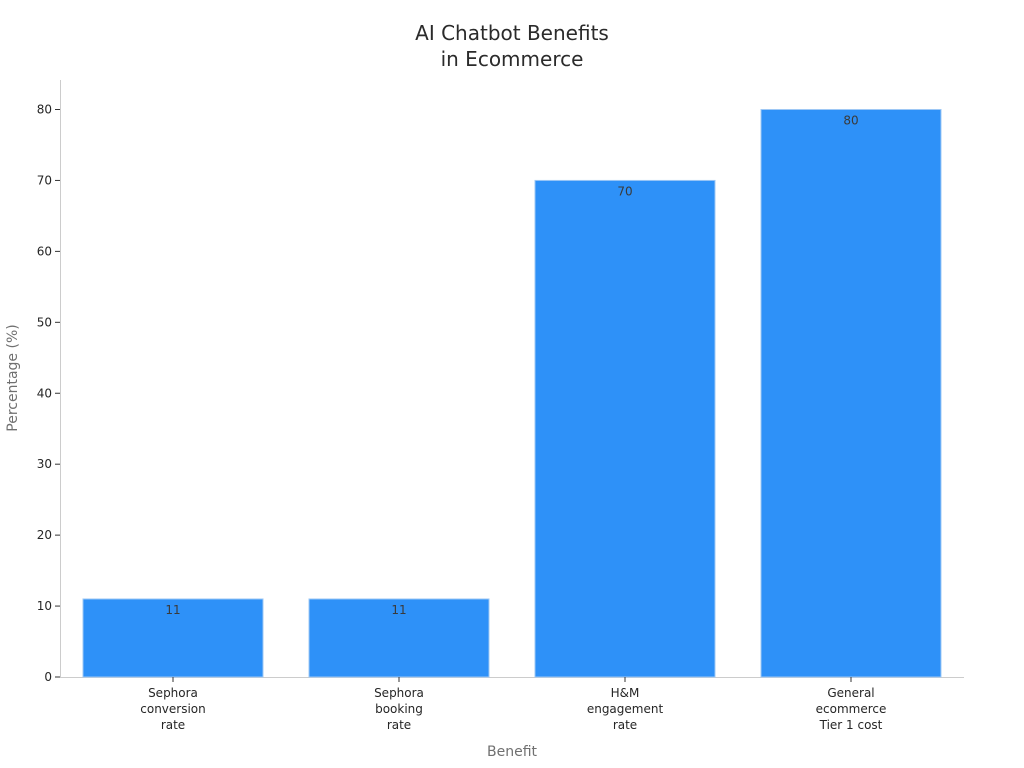 This screenshot has width=1024, height=768. Describe the element at coordinates (48, 677) in the screenshot. I see `y-tick-label: 0` at that location.